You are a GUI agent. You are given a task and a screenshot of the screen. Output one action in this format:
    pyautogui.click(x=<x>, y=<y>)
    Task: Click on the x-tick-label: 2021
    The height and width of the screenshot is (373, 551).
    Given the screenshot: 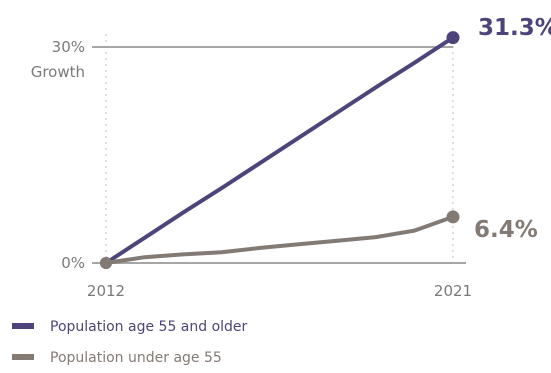 What is the action you would take?
    pyautogui.click(x=453, y=291)
    